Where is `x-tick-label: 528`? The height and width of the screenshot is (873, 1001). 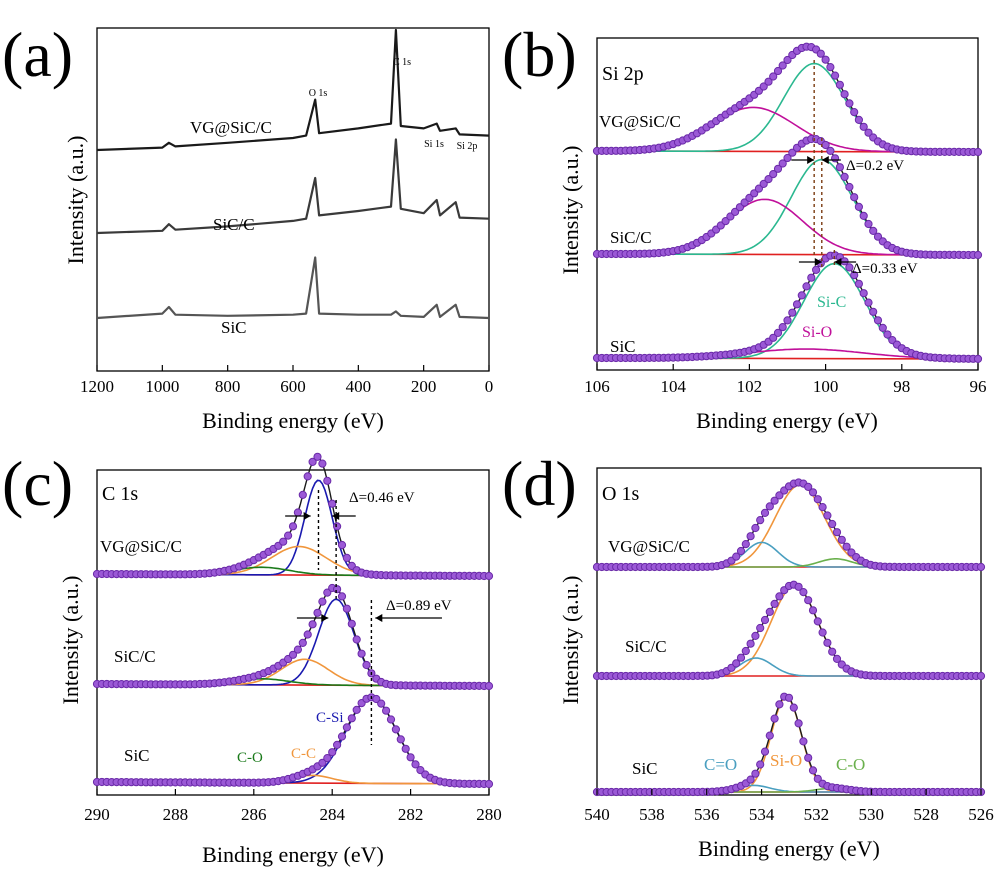
x-tick-label: 528 is located at coordinates (926, 814).